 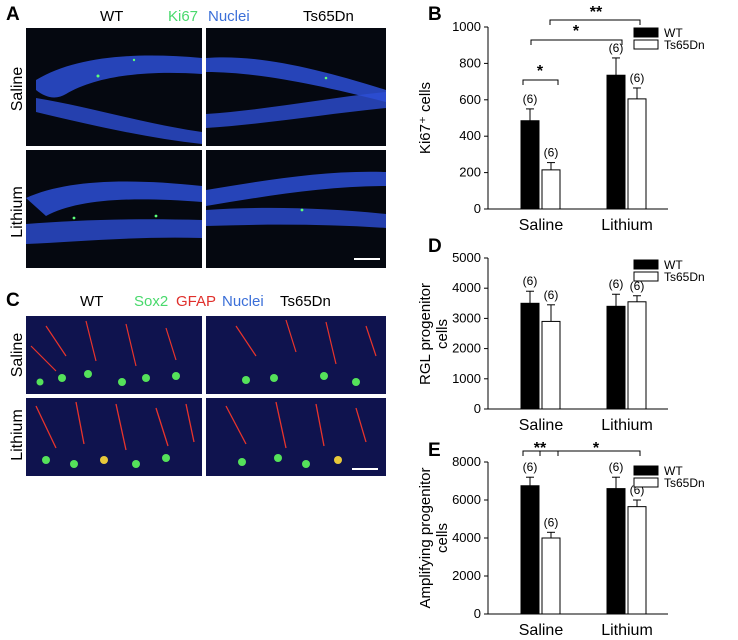 I want to click on chart-b-letter: B, so click(x=435, y=14).